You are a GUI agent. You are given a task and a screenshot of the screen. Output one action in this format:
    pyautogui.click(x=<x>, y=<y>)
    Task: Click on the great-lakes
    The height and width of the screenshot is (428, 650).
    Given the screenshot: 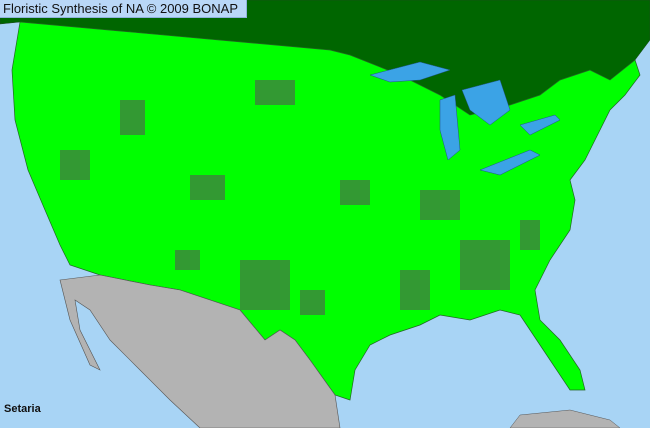 What is the action you would take?
    pyautogui.click(x=465, y=118)
    